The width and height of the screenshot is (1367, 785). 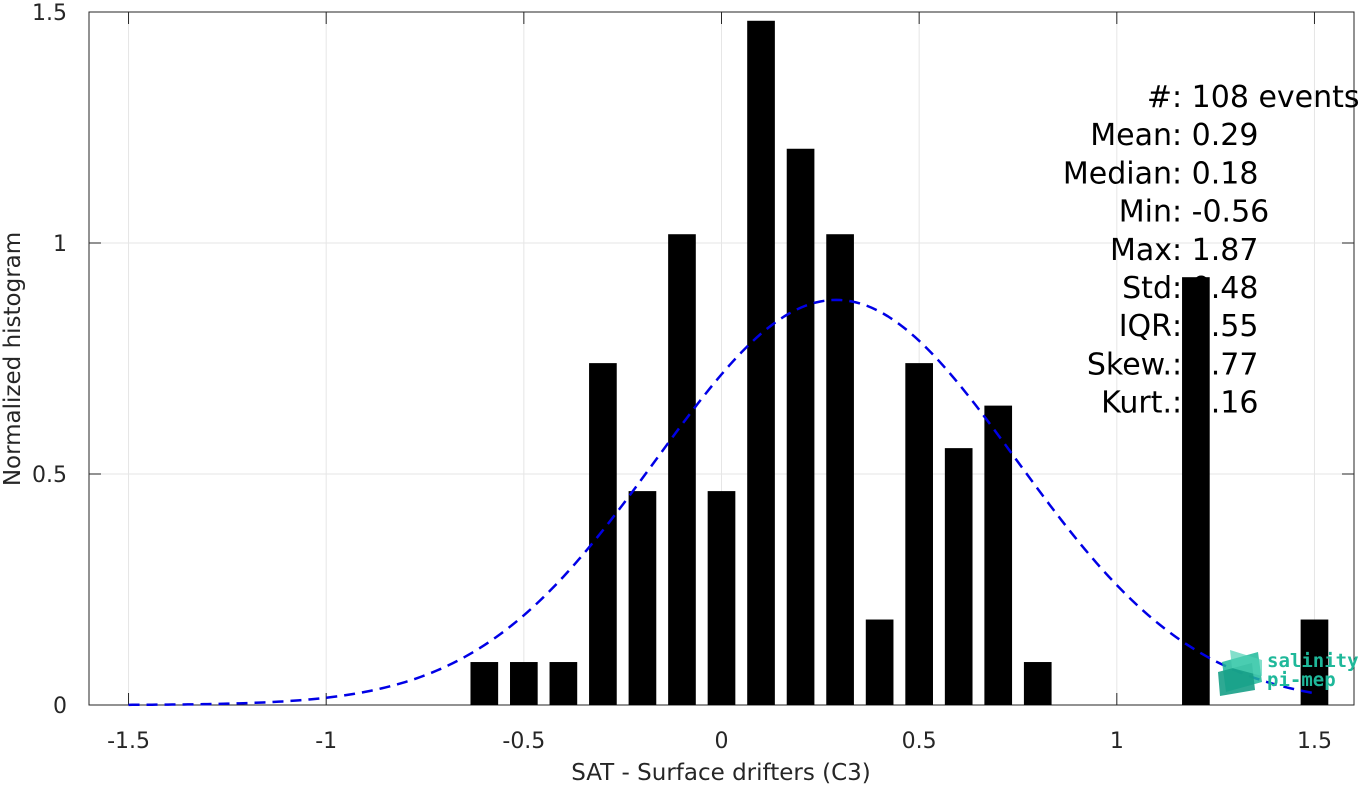 I want to click on stat-value-8: : 3.16, so click(x=1215, y=403).